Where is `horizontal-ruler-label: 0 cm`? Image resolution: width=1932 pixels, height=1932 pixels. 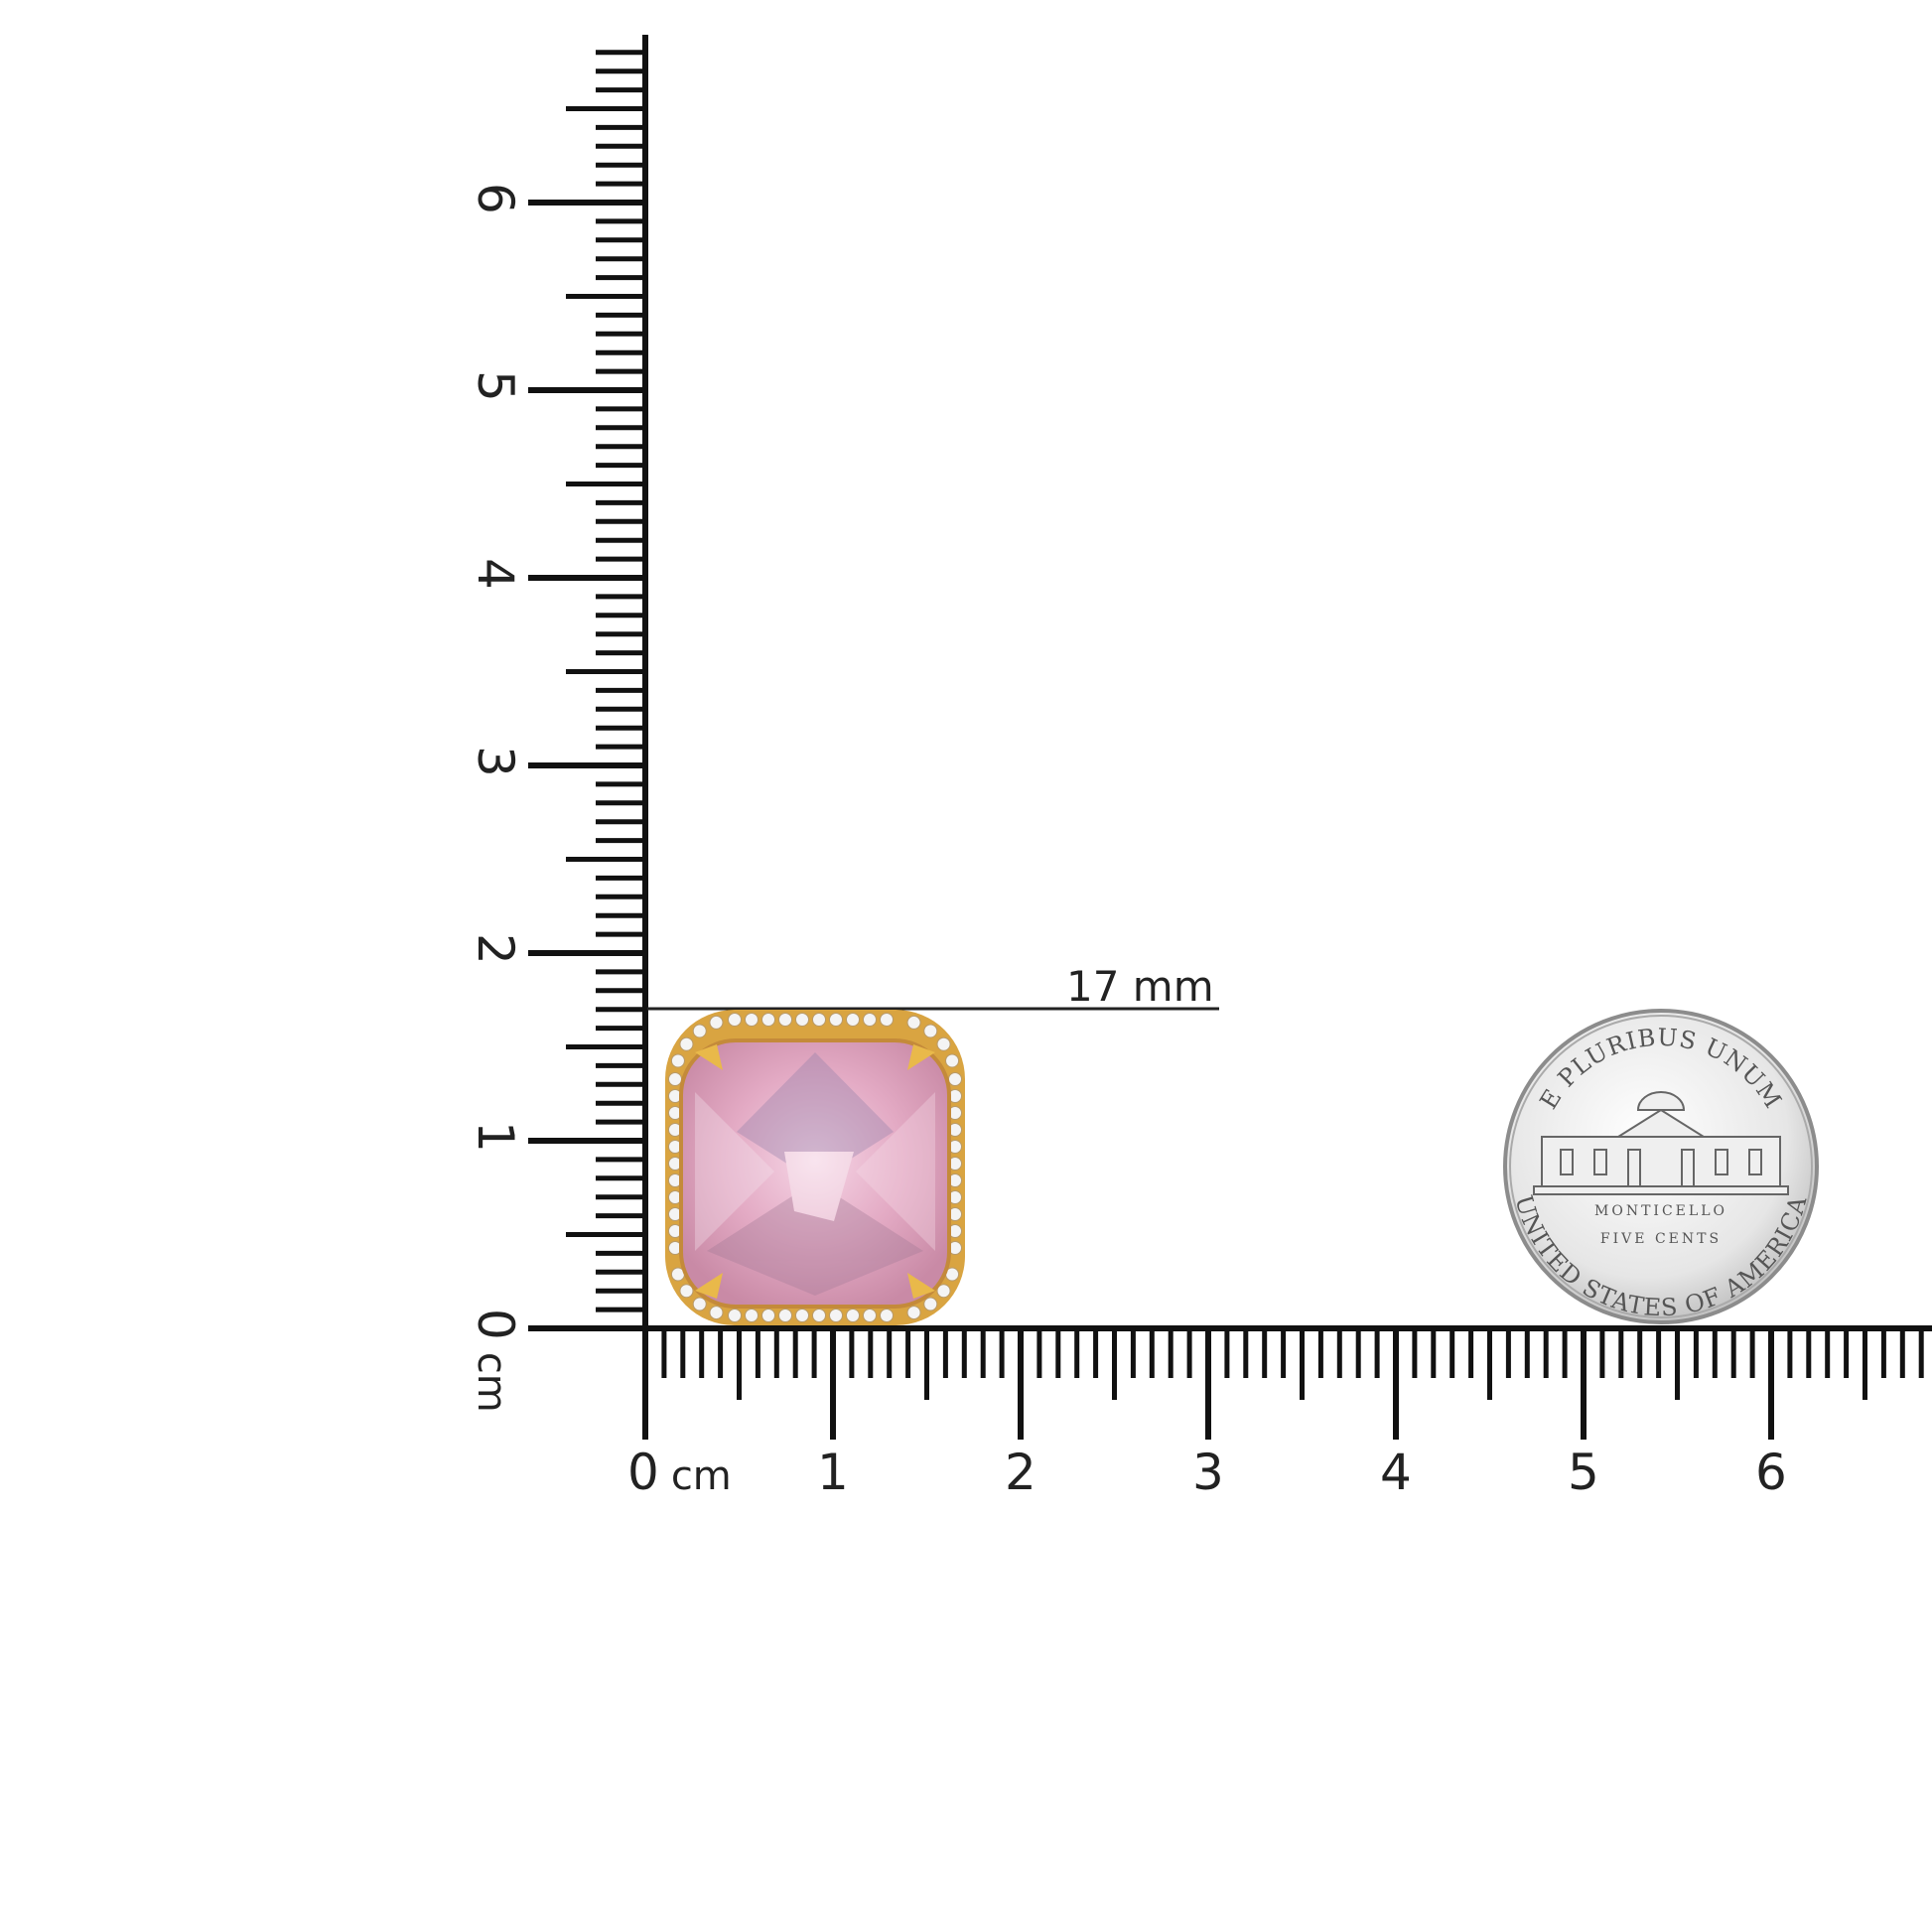 horizontal-ruler-label: 0 cm is located at coordinates (679, 1472).